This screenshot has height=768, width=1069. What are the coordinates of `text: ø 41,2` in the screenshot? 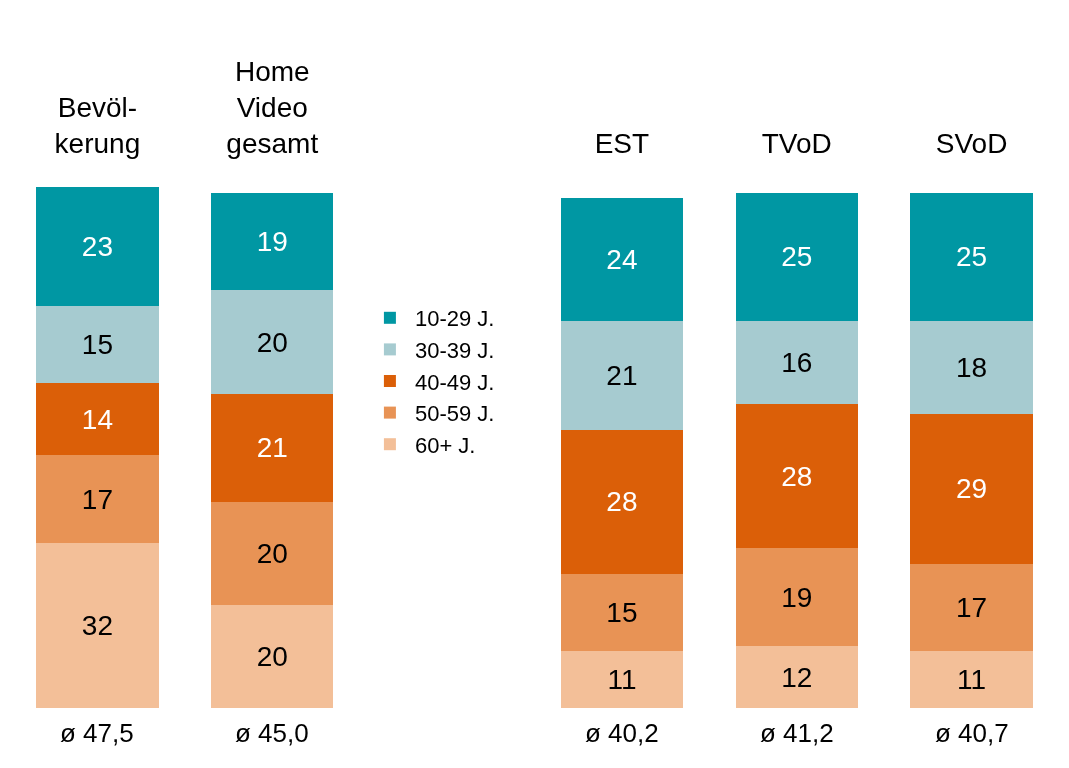 It's located at (797, 733).